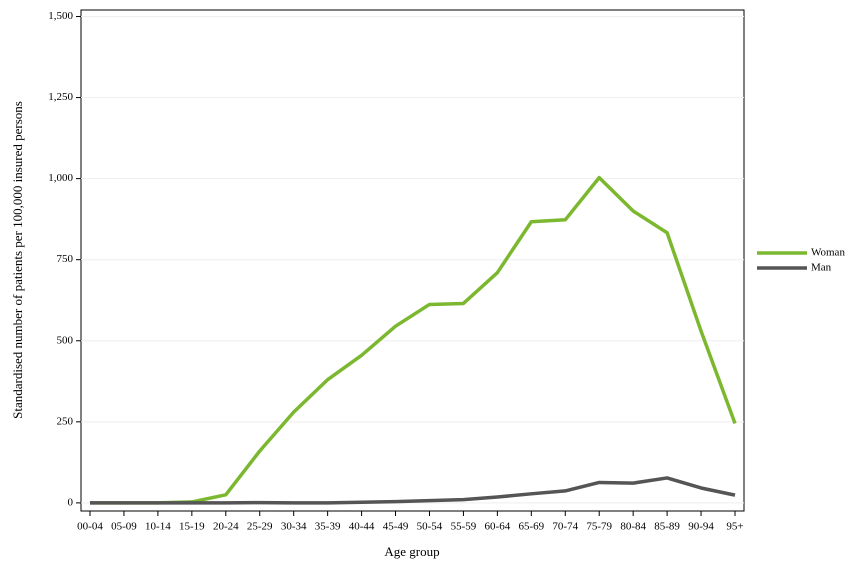 The image size is (864, 576). Describe the element at coordinates (124, 527) in the screenshot. I see `x-tick-label: 05-09` at that location.